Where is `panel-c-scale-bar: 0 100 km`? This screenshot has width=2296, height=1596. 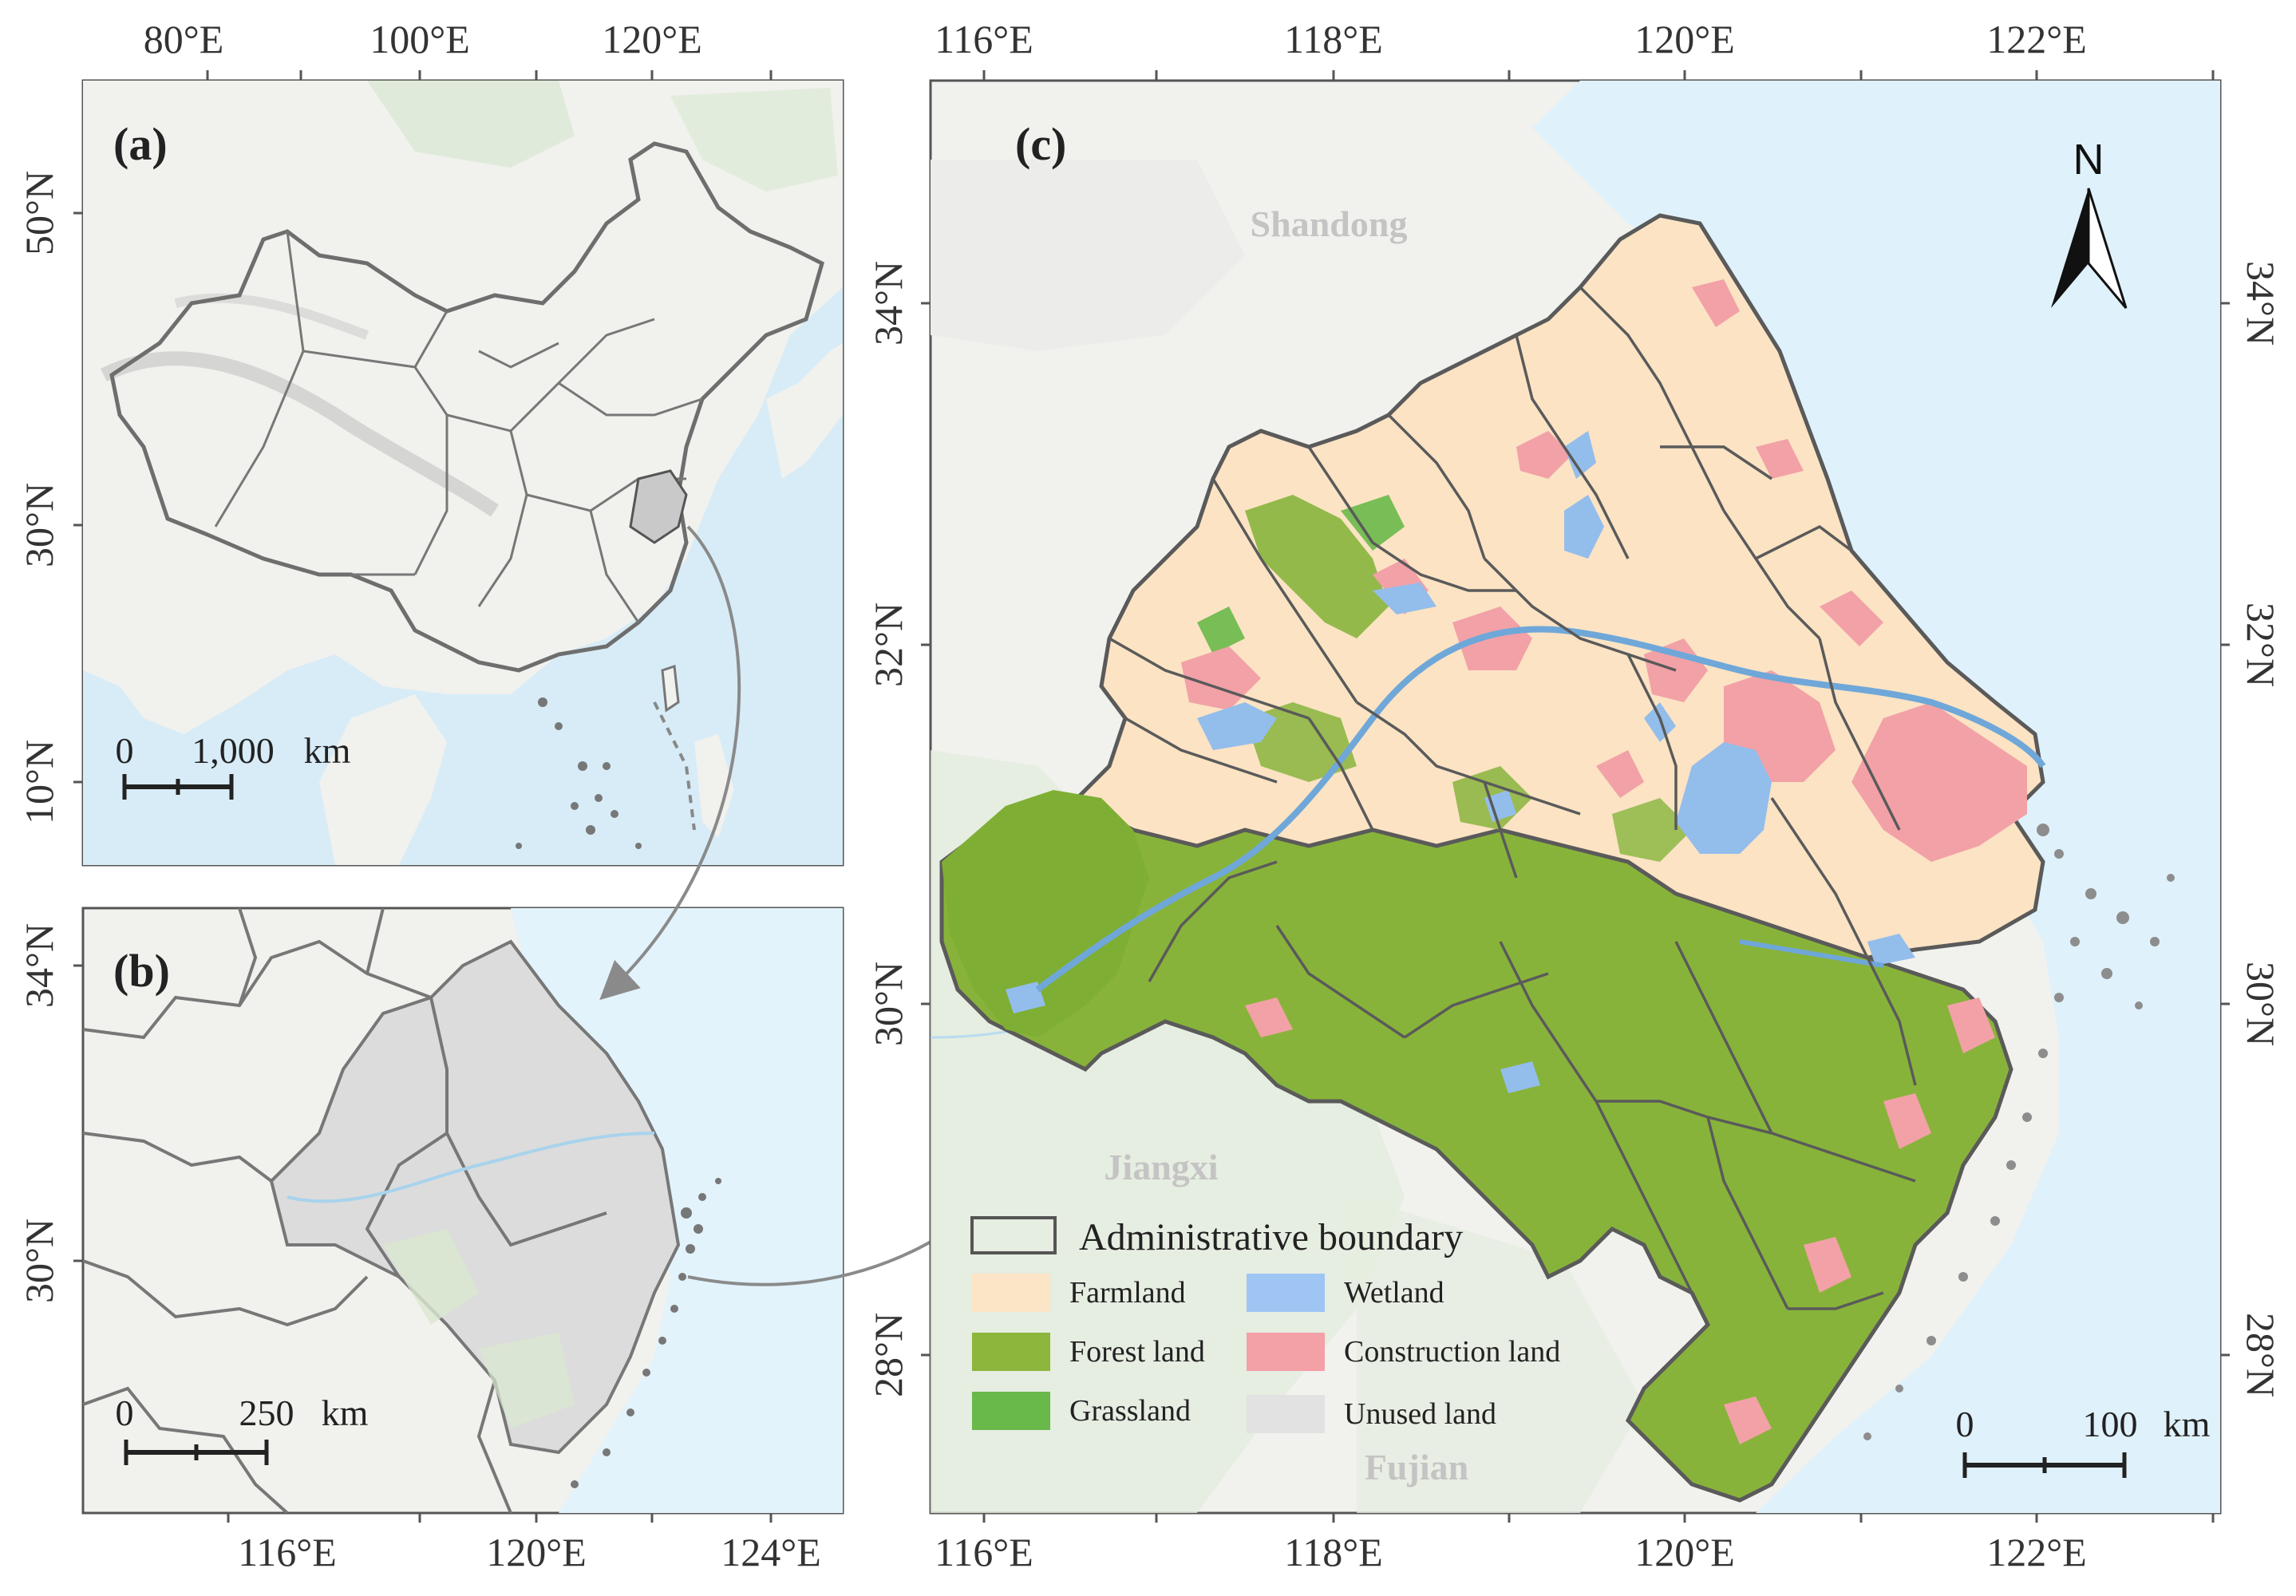 panel-c-scale-bar: 0 100 km is located at coordinates (2083, 1441).